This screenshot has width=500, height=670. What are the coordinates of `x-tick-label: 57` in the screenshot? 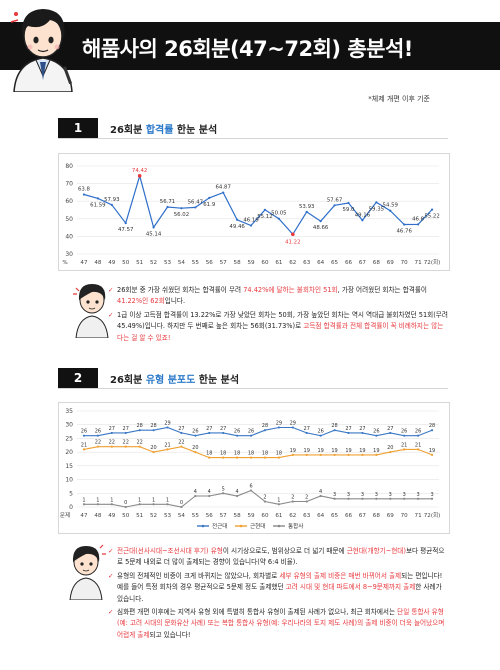 It's located at (224, 516).